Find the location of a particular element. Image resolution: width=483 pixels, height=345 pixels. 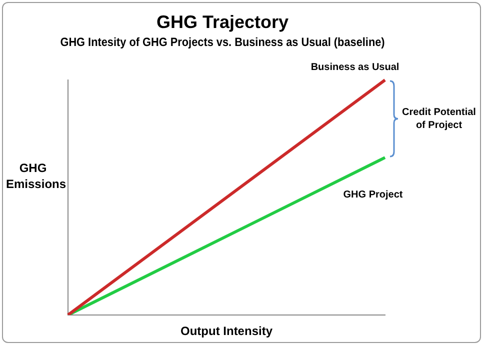

x-axis-title: Output Intensity is located at coordinates (226, 331).